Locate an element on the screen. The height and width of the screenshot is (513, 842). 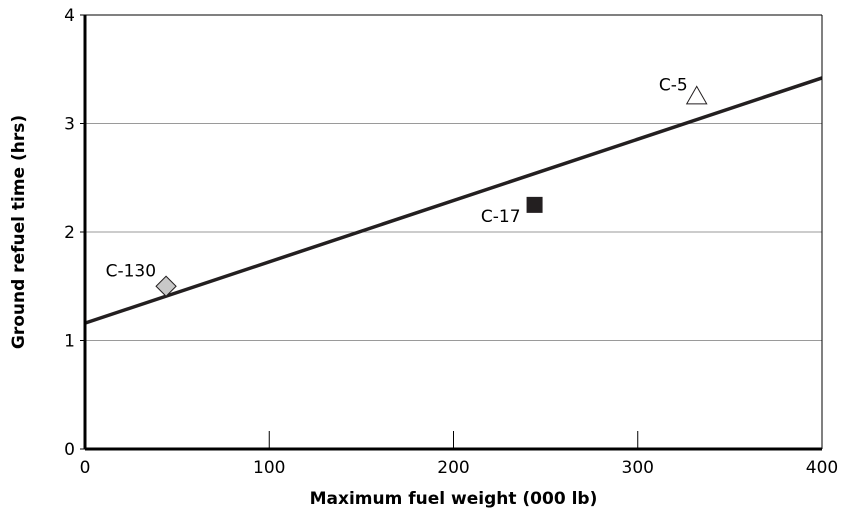
x-tick-label-1: 100 is located at coordinates (269, 468).